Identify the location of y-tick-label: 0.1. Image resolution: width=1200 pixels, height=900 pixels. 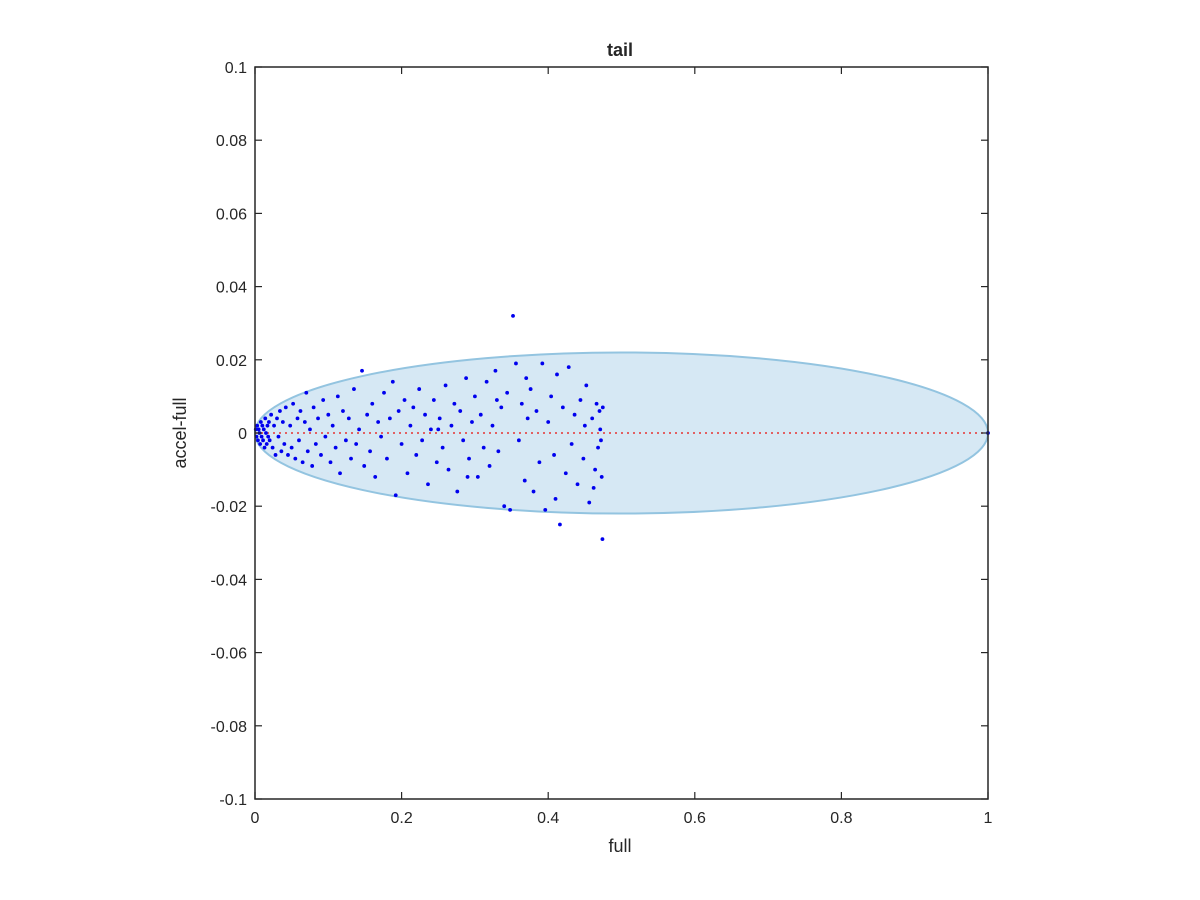
(236, 68).